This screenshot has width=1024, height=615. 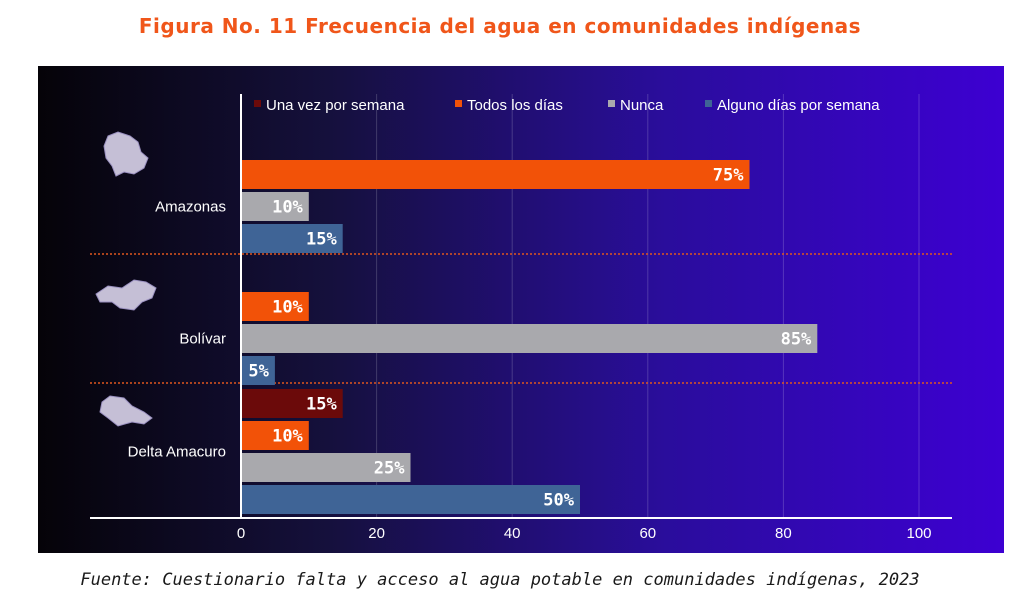 I want to click on category-label: Delta Amacuro, so click(x=177, y=452).